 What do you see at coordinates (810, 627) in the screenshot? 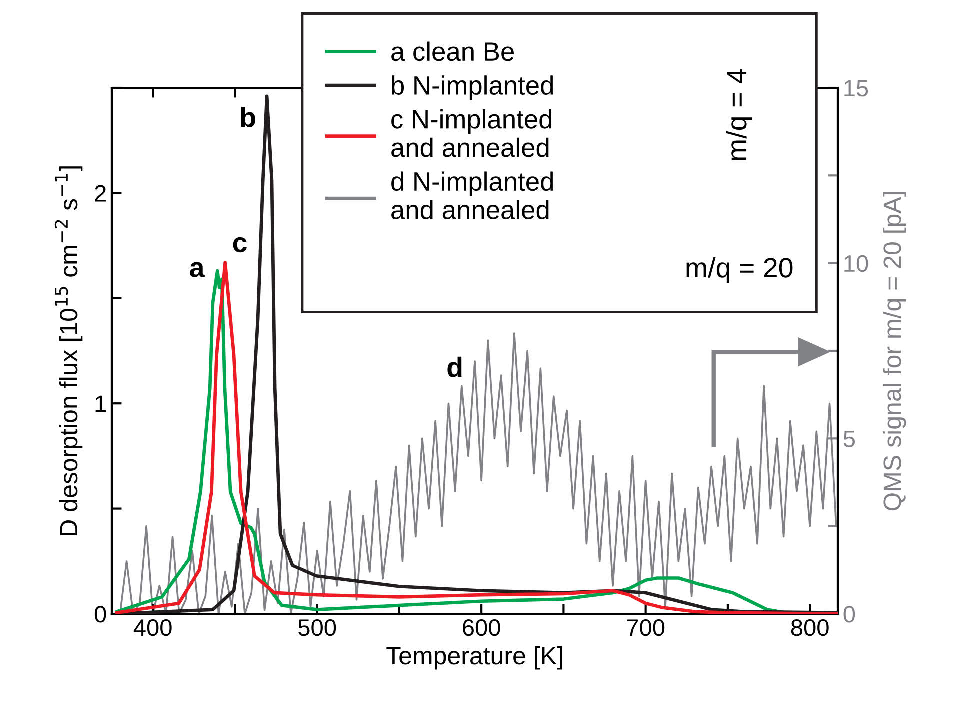
I see `x-tick-label: 800` at bounding box center [810, 627].